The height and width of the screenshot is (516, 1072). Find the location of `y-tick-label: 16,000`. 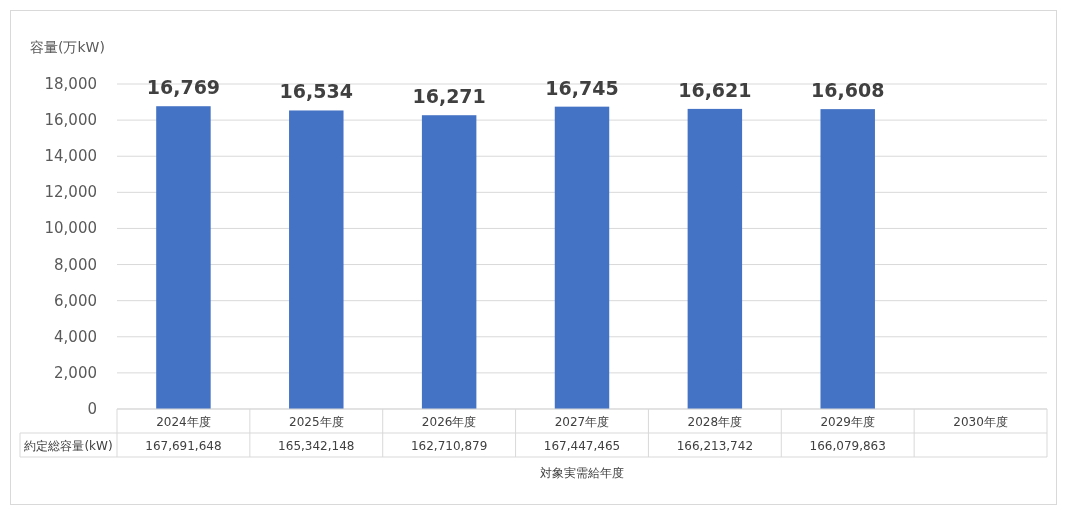

y-tick-label: 16,000 is located at coordinates (70, 120).